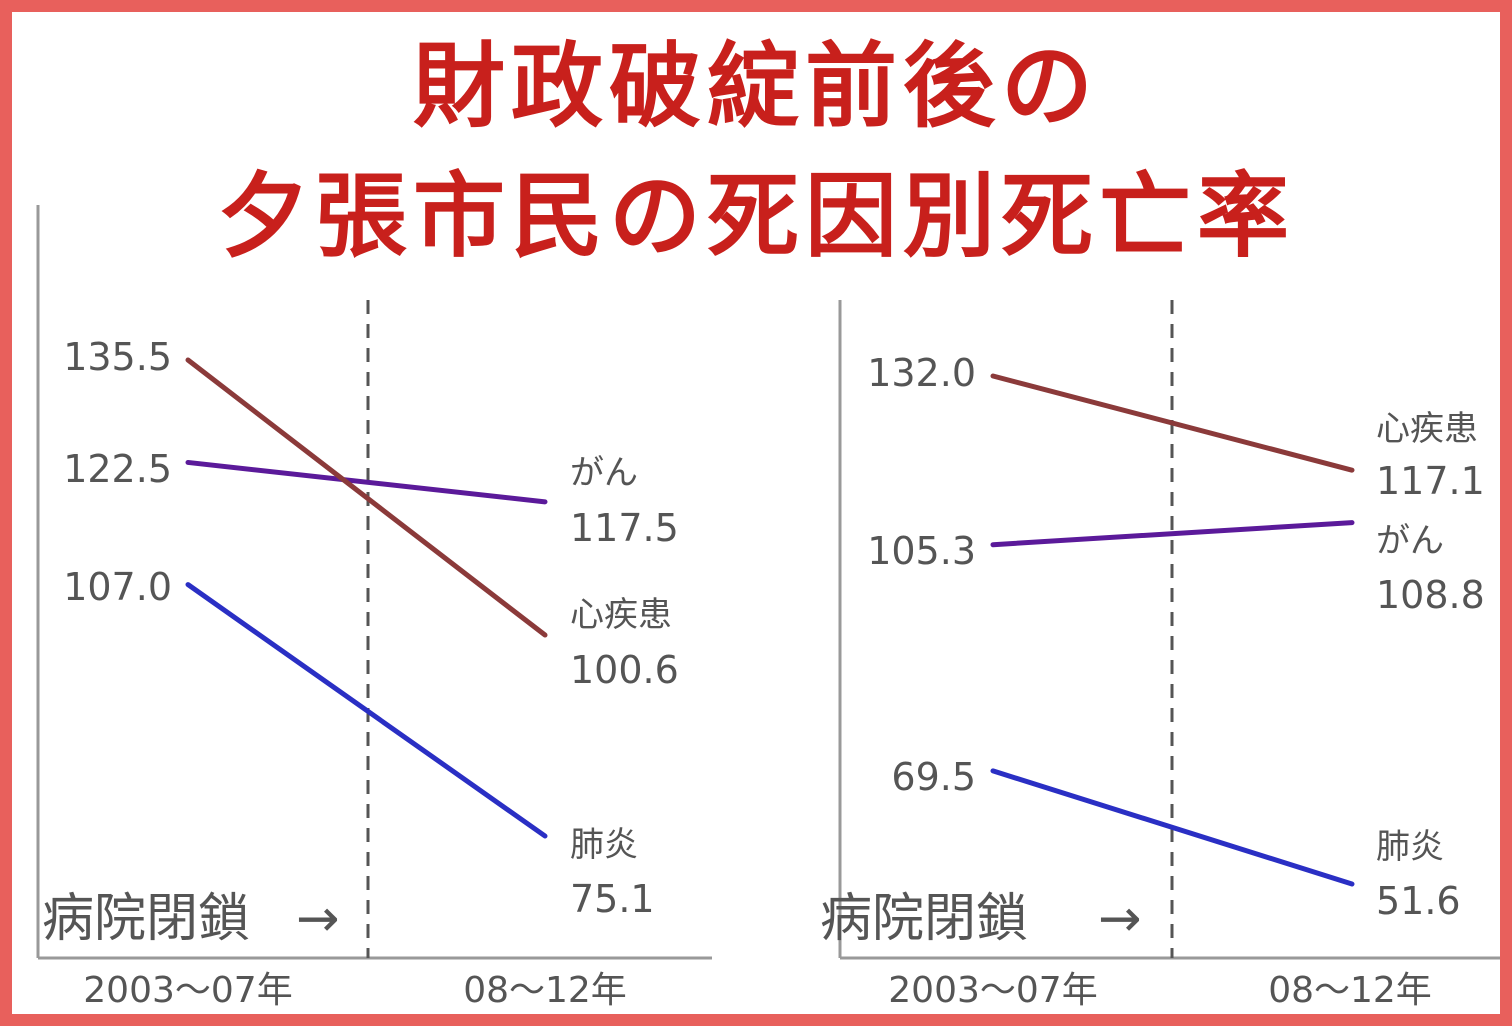 This screenshot has height=1026, width=1512. What do you see at coordinates (117, 469) in the screenshot?
I see `start-value-label: 122.5` at bounding box center [117, 469].